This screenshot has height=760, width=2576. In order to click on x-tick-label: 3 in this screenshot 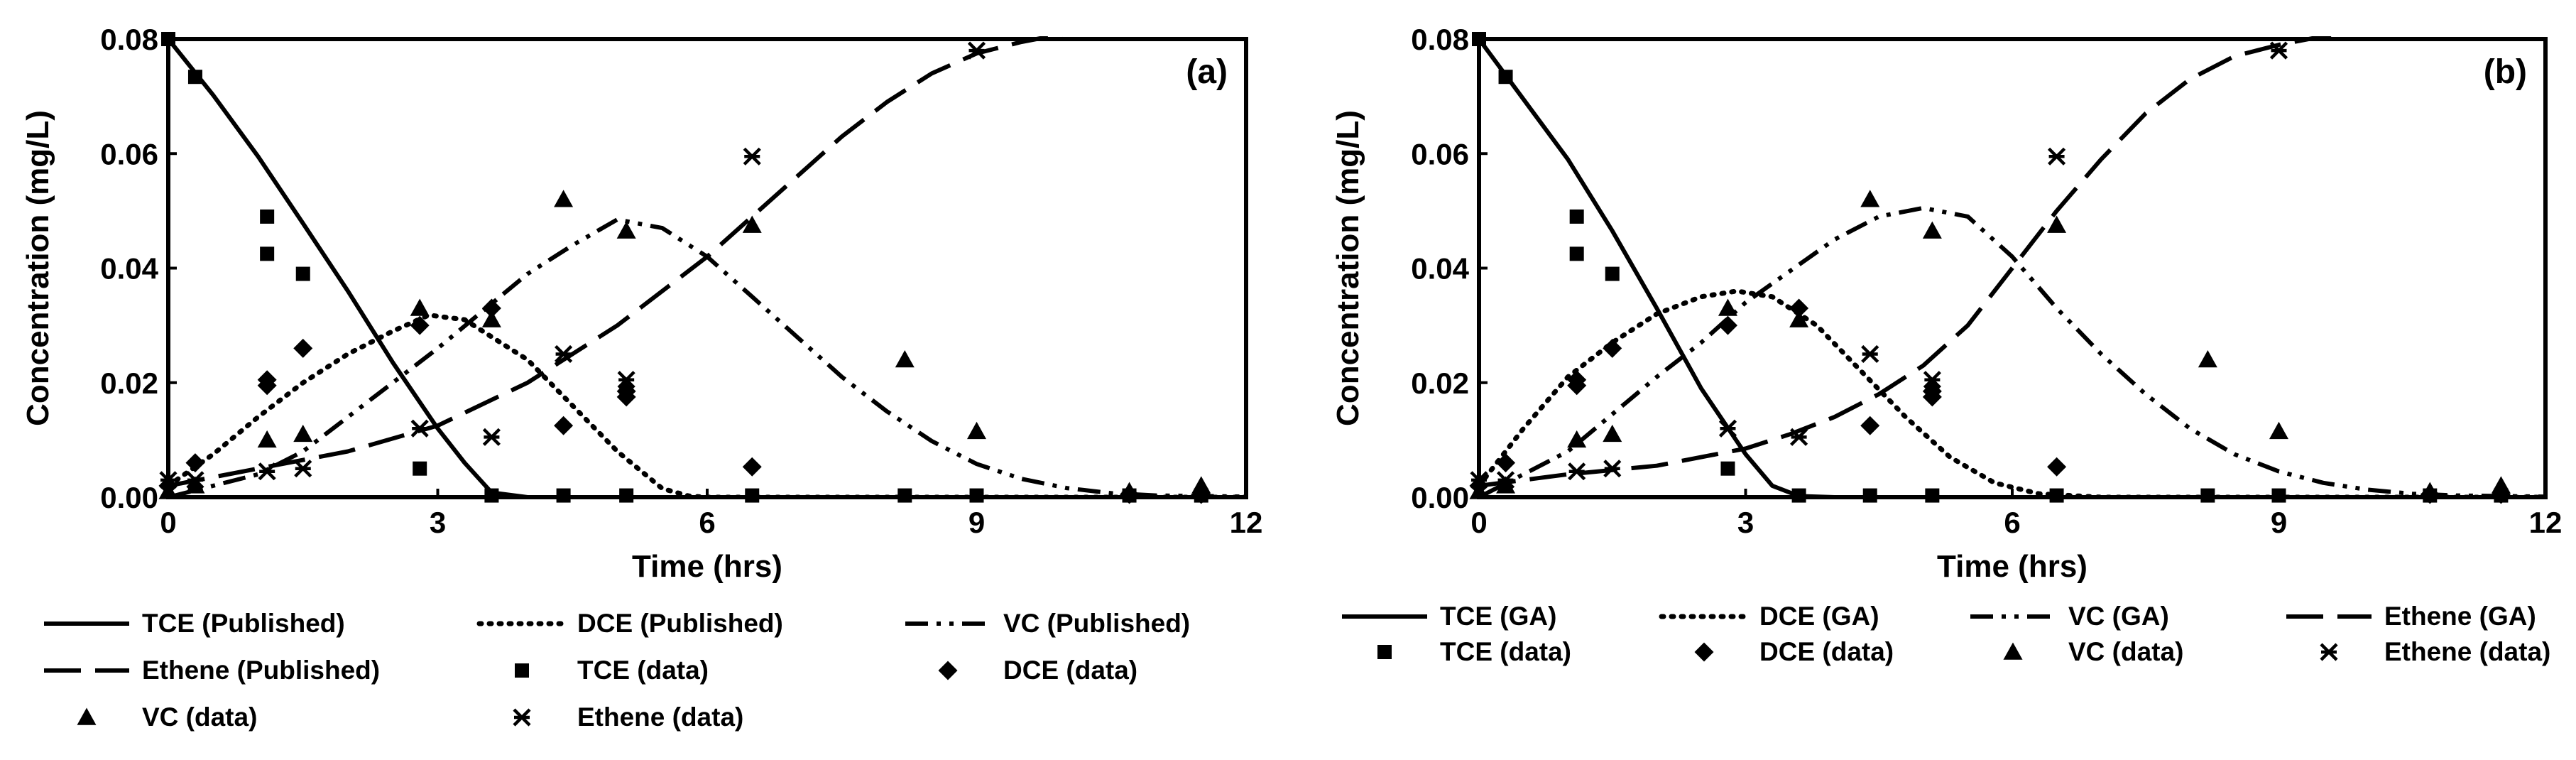, I will do `click(1745, 522)`.